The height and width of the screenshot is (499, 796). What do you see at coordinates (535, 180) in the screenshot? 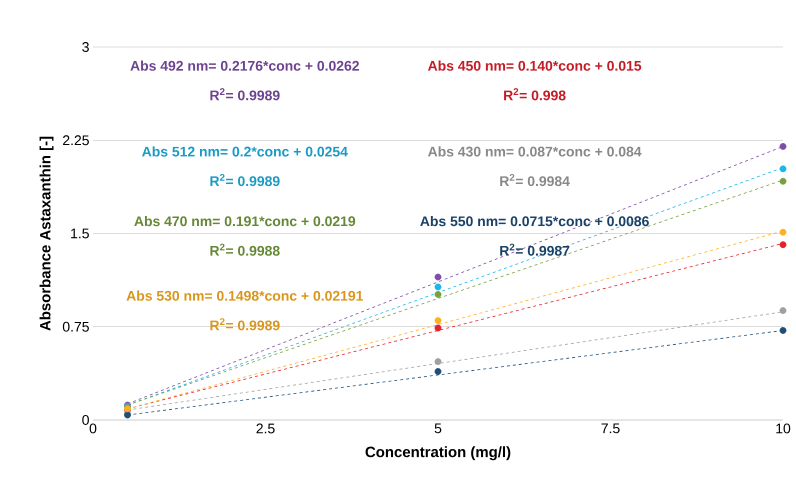
I see `annotation: R$^{2}$= 0.9984` at bounding box center [535, 180].